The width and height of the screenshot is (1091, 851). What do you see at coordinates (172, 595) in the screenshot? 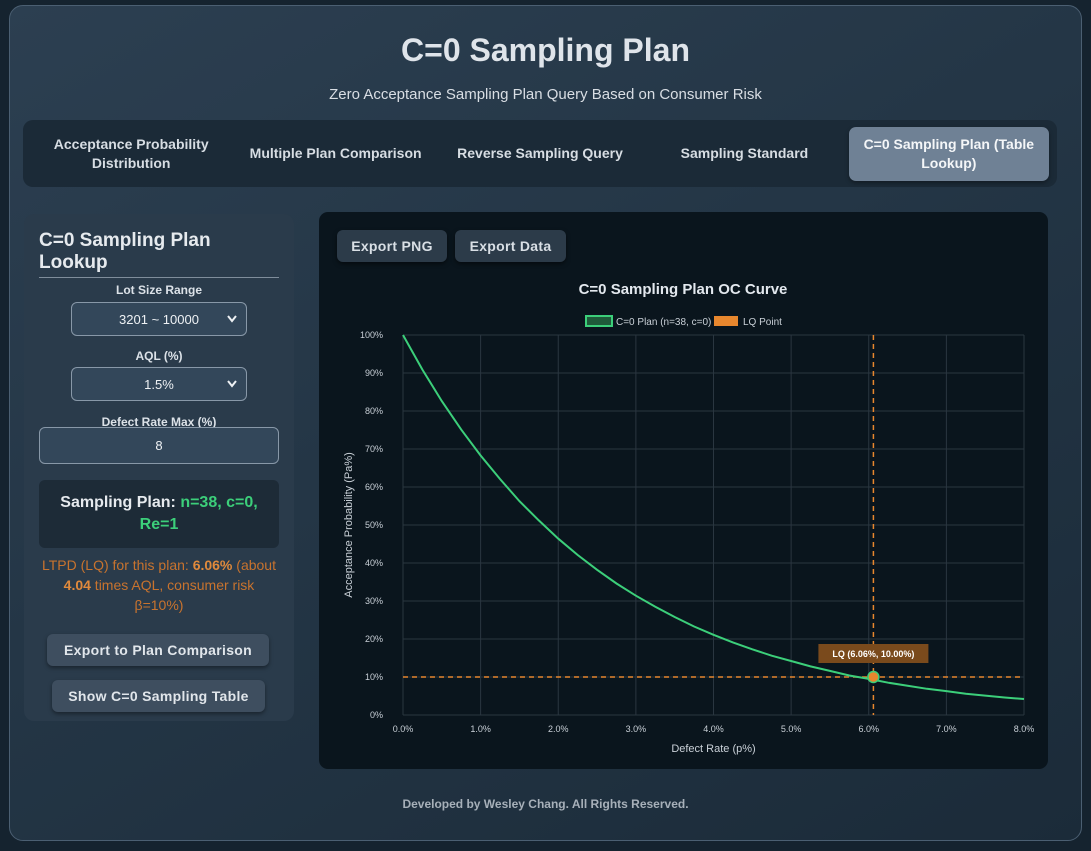
I see `ltpd-text-3: times AQL, consumer risk β=10%)` at bounding box center [172, 595].